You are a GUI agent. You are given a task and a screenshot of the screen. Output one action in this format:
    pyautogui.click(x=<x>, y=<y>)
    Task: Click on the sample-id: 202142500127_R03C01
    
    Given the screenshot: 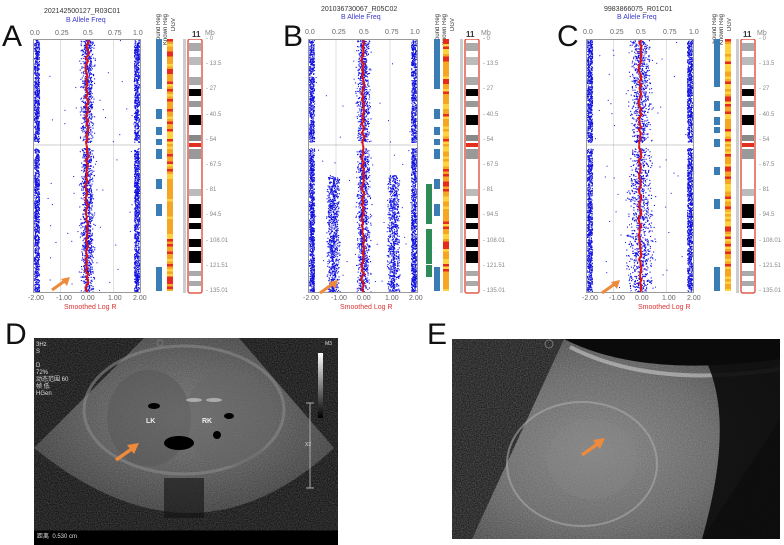 What is the action you would take?
    pyautogui.click(x=82, y=11)
    